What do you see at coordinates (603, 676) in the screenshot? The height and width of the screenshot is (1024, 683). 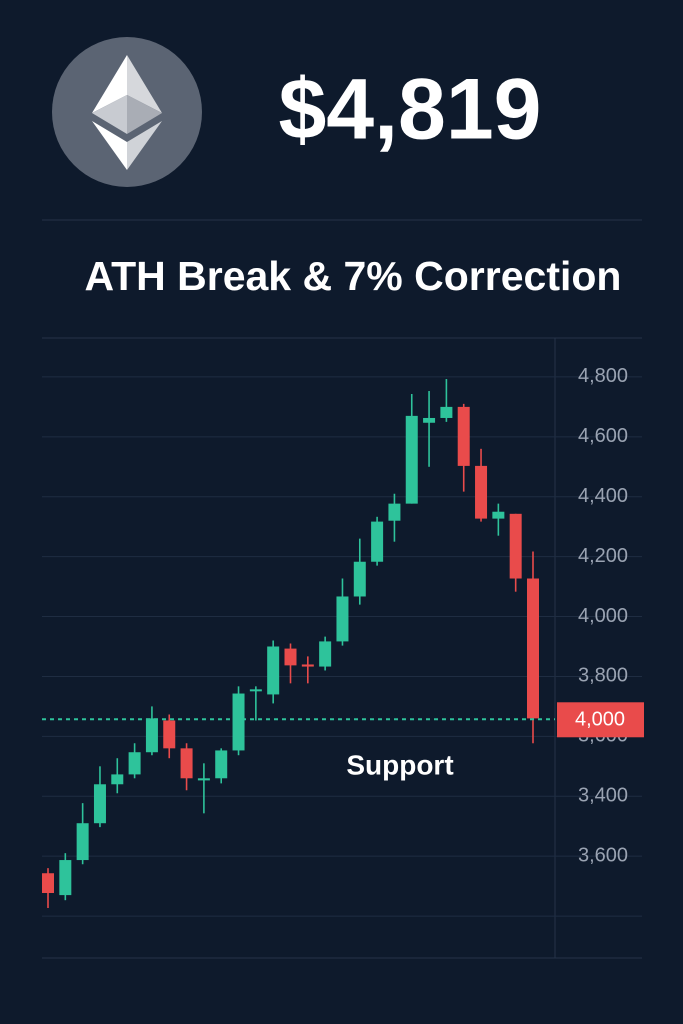 I see `y-axis-label: 3,800` at bounding box center [603, 676].